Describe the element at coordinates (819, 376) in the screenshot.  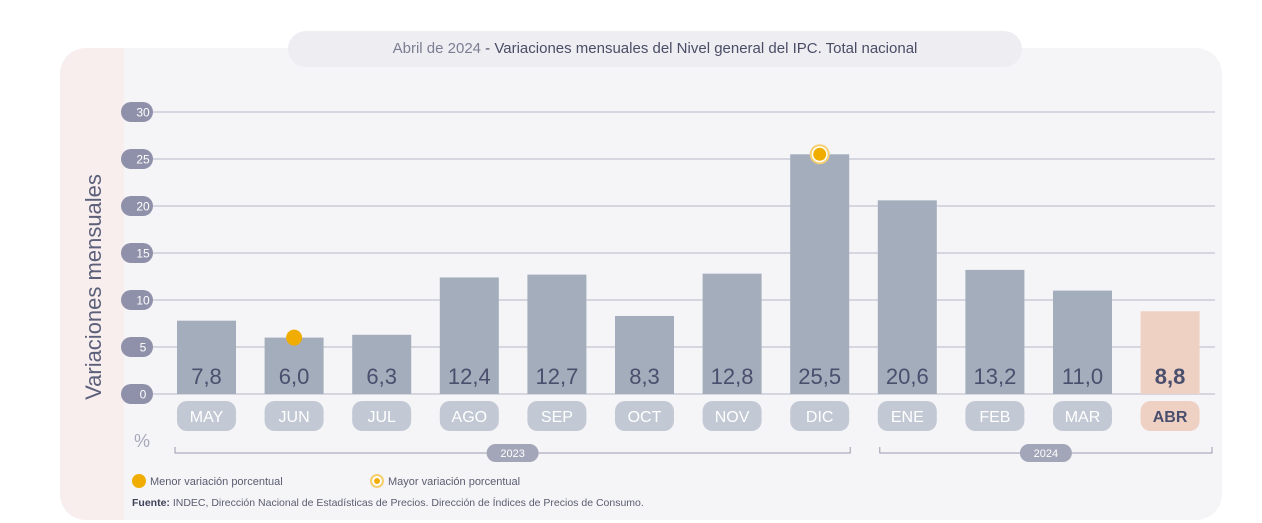
I see `value-label: 25,5` at that location.